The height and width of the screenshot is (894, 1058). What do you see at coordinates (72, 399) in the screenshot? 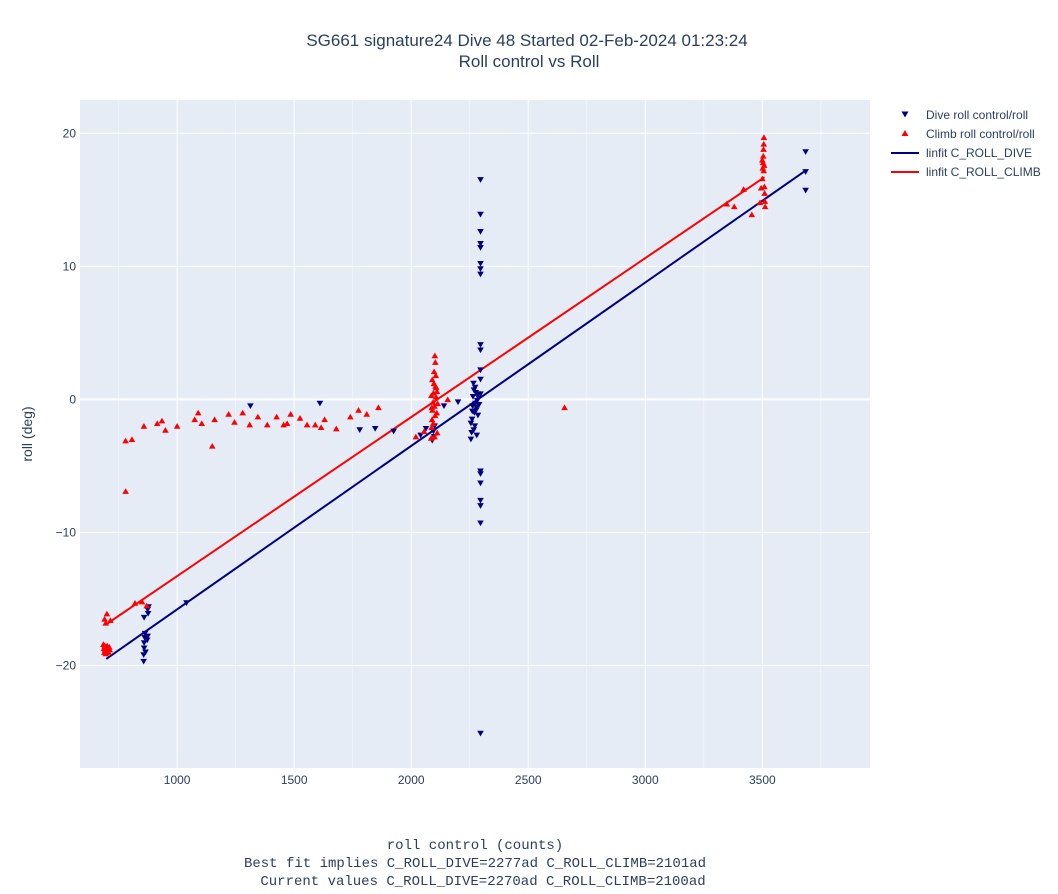
I see `y-tick-label: 0` at bounding box center [72, 399].